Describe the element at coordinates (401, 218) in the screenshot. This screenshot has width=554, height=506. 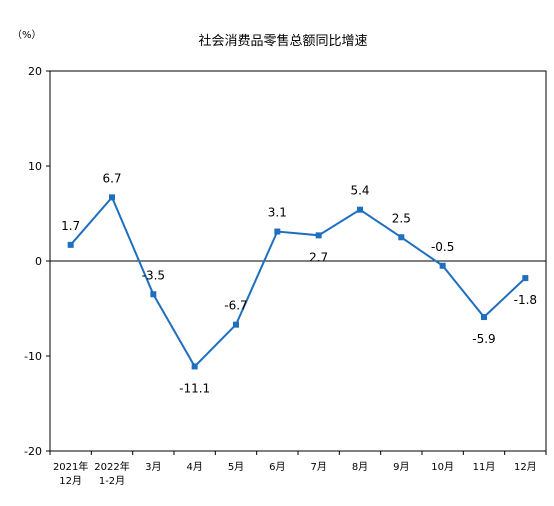
I see `data-label: 2.5` at that location.